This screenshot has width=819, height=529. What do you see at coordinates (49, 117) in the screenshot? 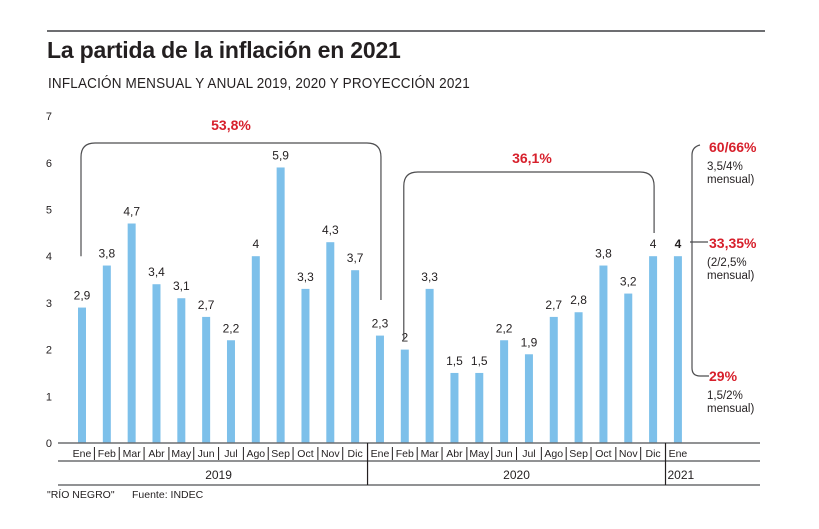
I see `y-tick-label: 7` at bounding box center [49, 117].